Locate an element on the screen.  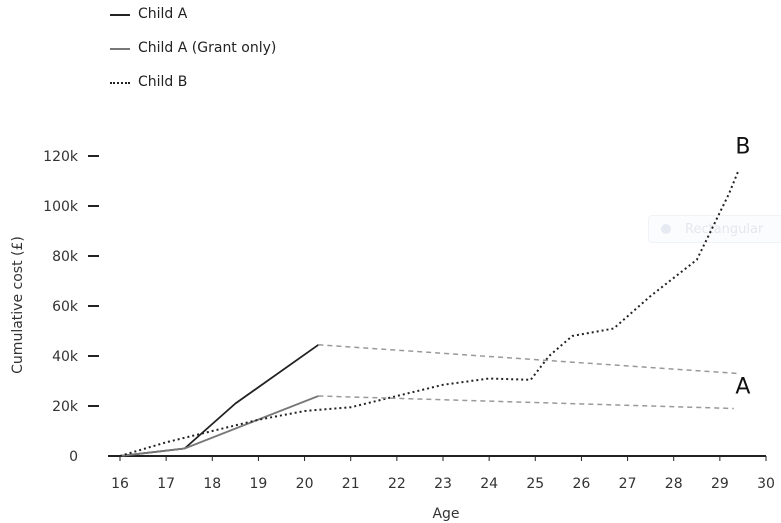
legend-swatch-solid is located at coordinates (120, 15).